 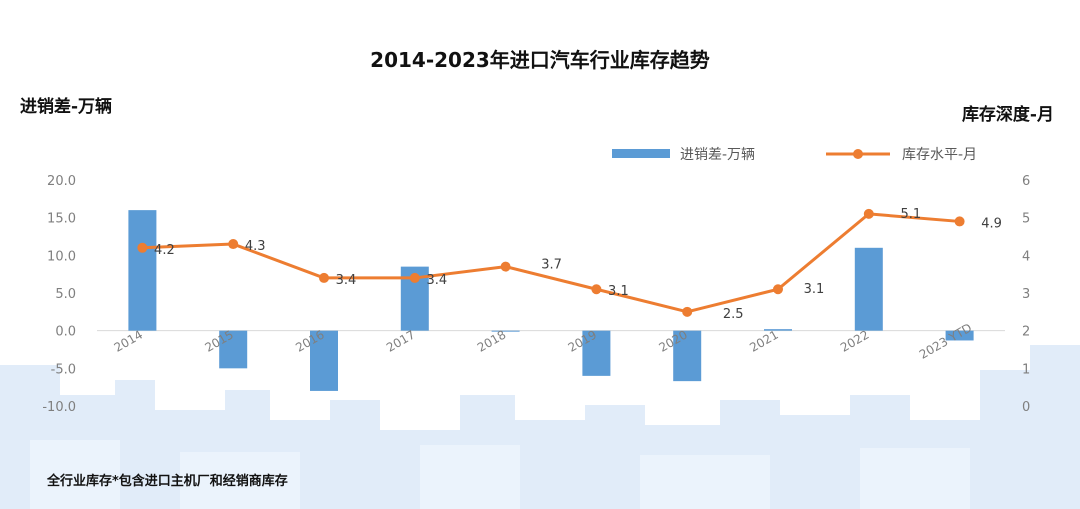 What do you see at coordinates (1026, 407) in the screenshot?
I see `right-axis-tick-label: 0` at bounding box center [1026, 407].